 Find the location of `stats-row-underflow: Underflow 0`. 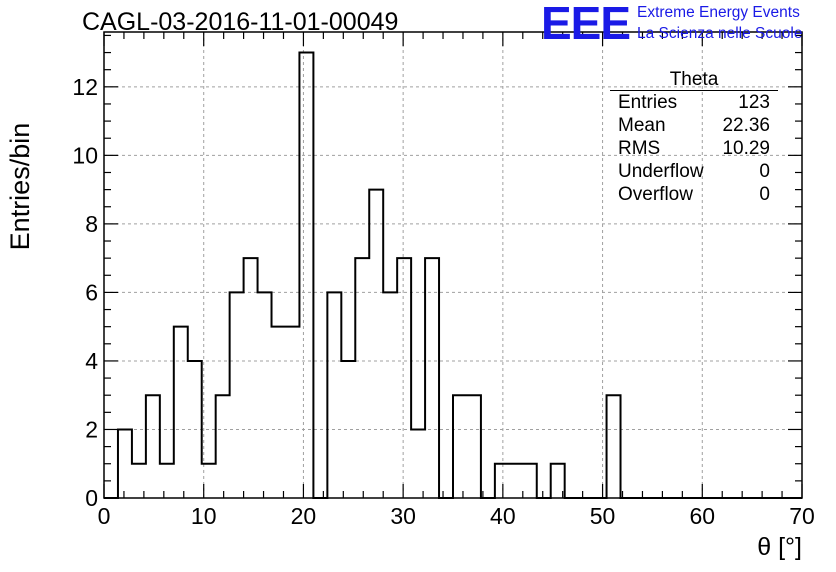

stats-row-underflow: Underflow 0 is located at coordinates (694, 171).